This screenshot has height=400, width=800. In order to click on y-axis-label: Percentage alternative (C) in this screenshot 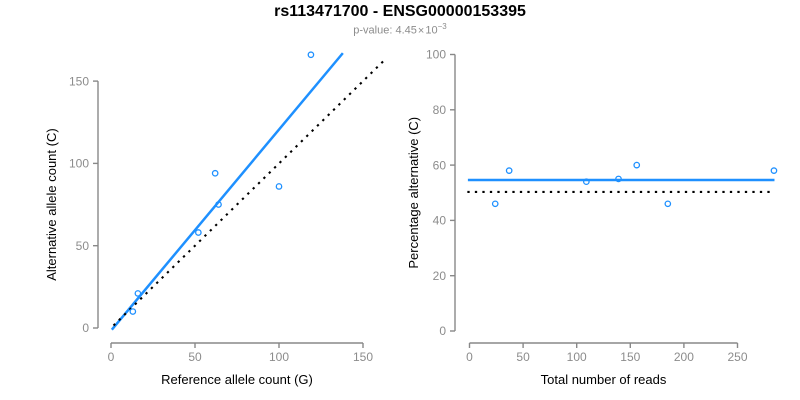, I will do `click(413, 193)`.